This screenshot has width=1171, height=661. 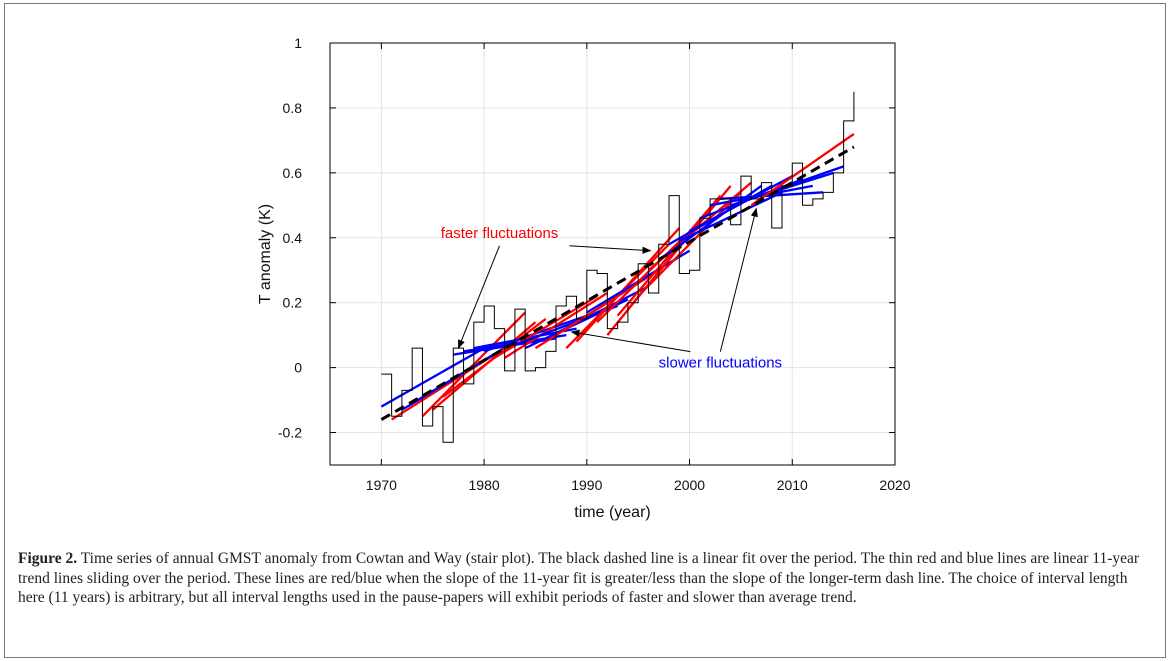 I want to click on x-tick-label: 1990, so click(x=586, y=485).